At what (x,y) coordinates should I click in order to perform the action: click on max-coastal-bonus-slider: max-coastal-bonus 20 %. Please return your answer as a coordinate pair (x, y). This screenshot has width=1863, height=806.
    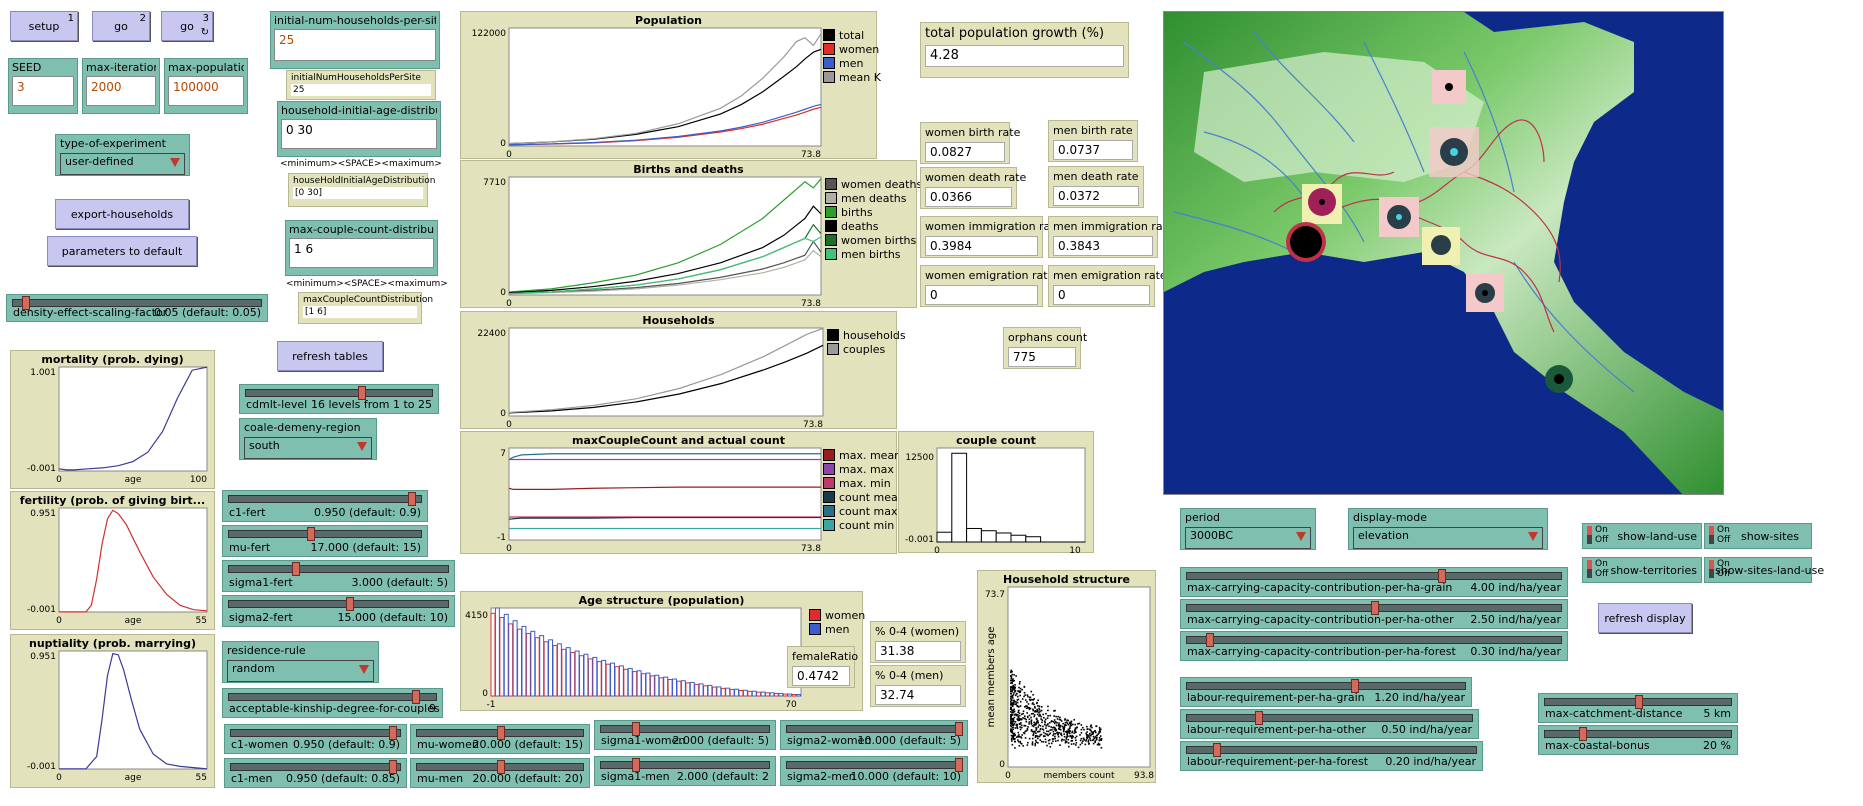
    Looking at the image, I should click on (1638, 740).